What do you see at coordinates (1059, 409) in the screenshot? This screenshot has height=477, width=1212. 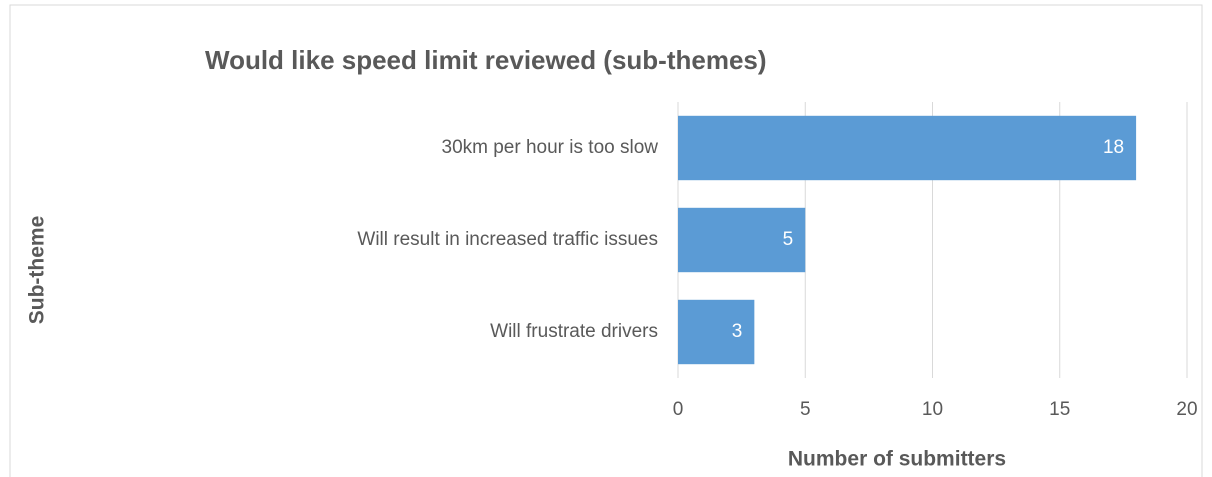 I see `x-tick-label: 15` at bounding box center [1059, 409].